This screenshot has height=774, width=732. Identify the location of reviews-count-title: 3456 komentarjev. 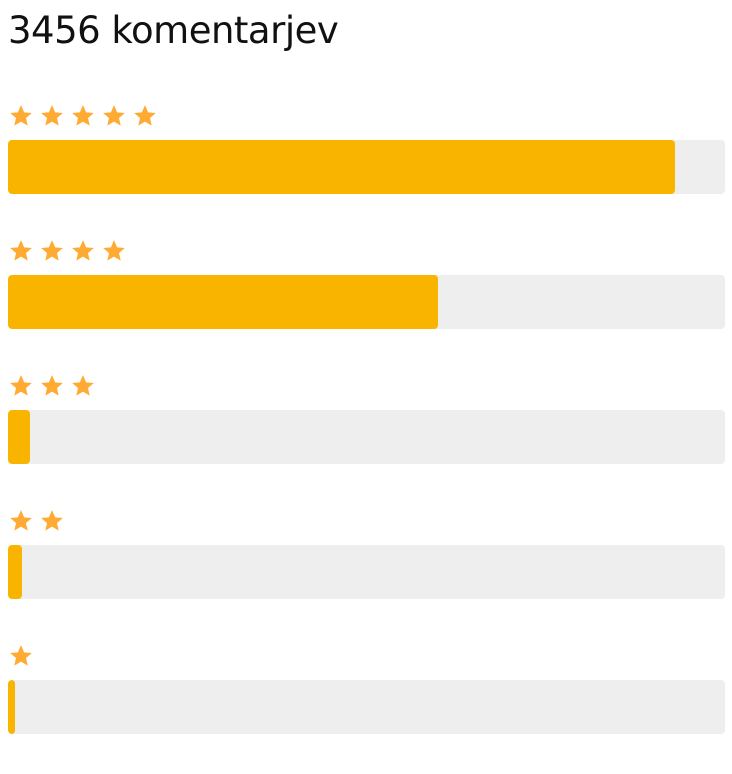
(173, 30).